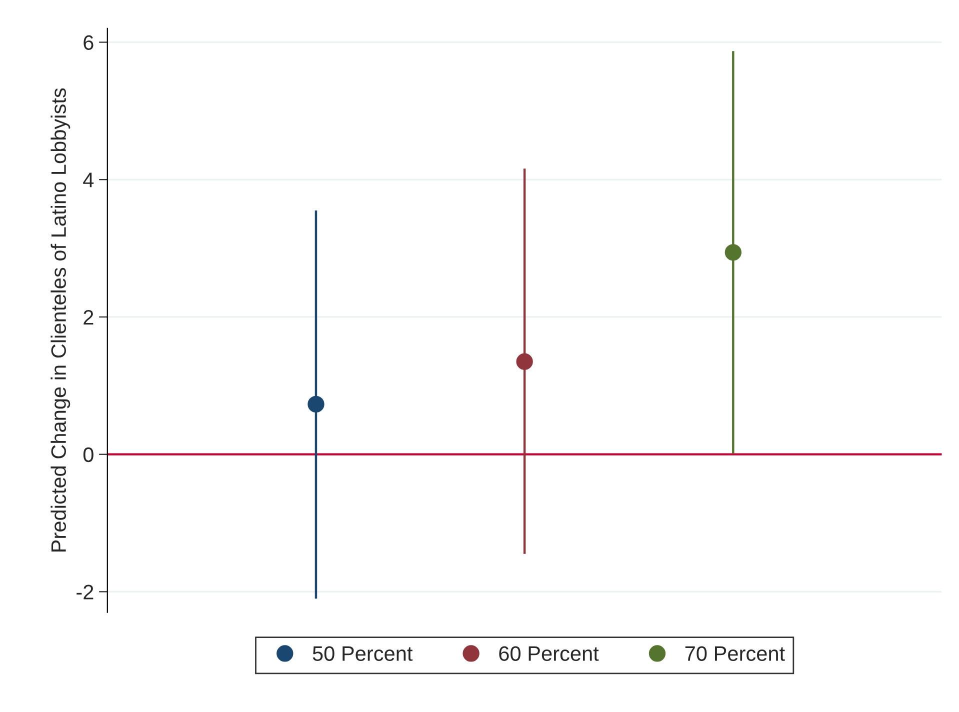 The image size is (959, 712). I want to click on legend-label: 60 Percent, so click(549, 653).